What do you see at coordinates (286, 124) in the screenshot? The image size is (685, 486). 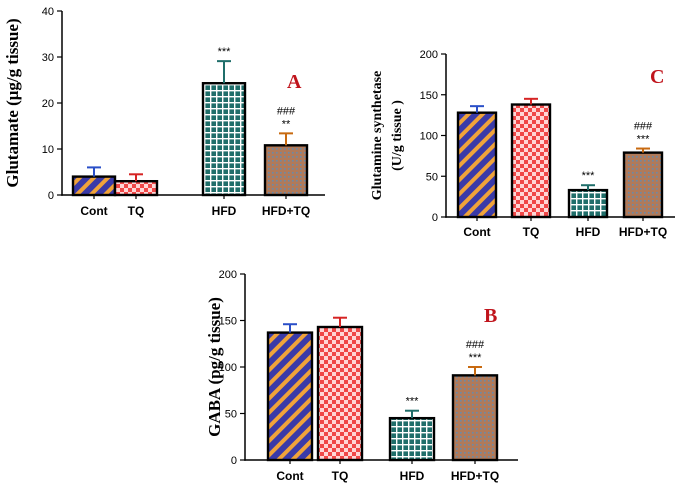 I see `significance-label: **` at bounding box center [286, 124].